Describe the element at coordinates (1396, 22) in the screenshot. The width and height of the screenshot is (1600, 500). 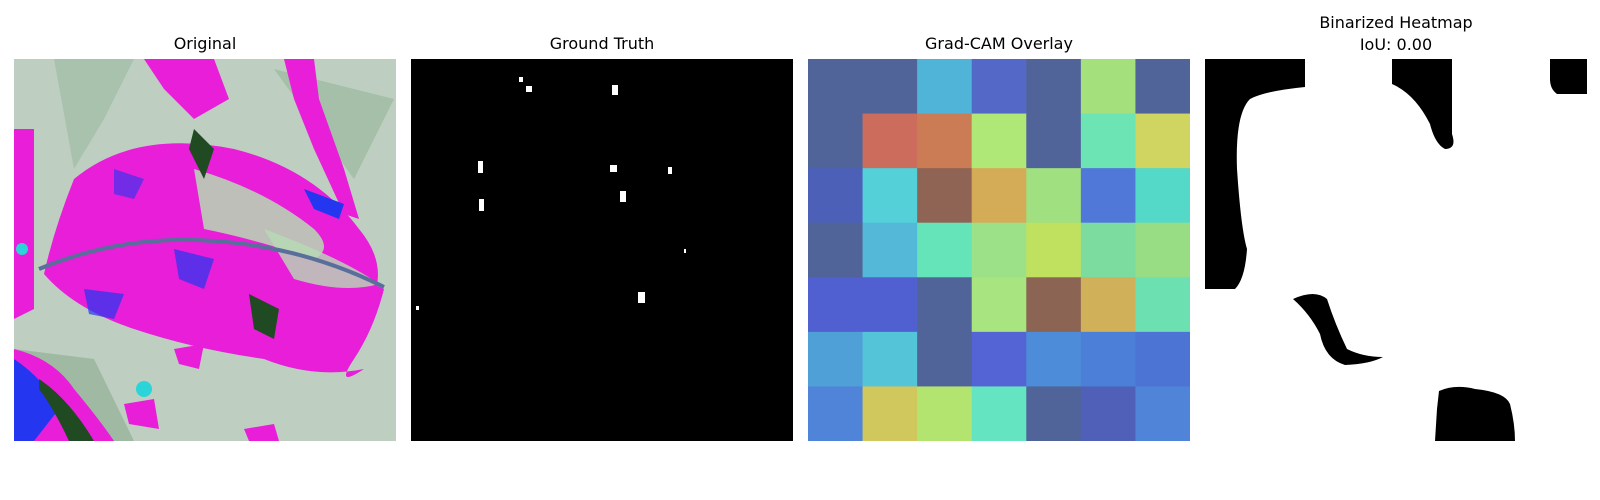
I see `panel-title-binarized: Binarized Heatmap` at that location.